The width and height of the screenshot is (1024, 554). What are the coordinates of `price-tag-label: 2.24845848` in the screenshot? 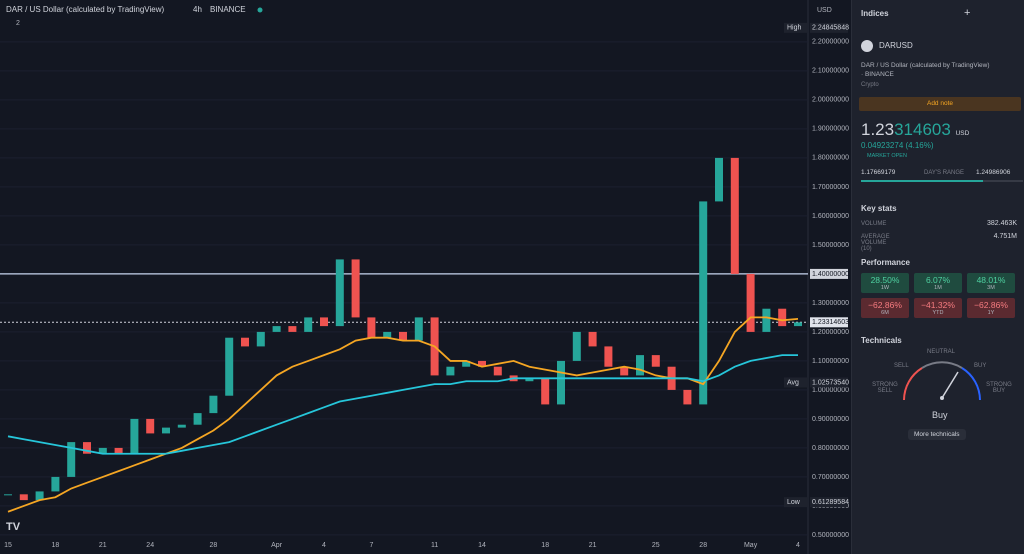 It's located at (830, 28).